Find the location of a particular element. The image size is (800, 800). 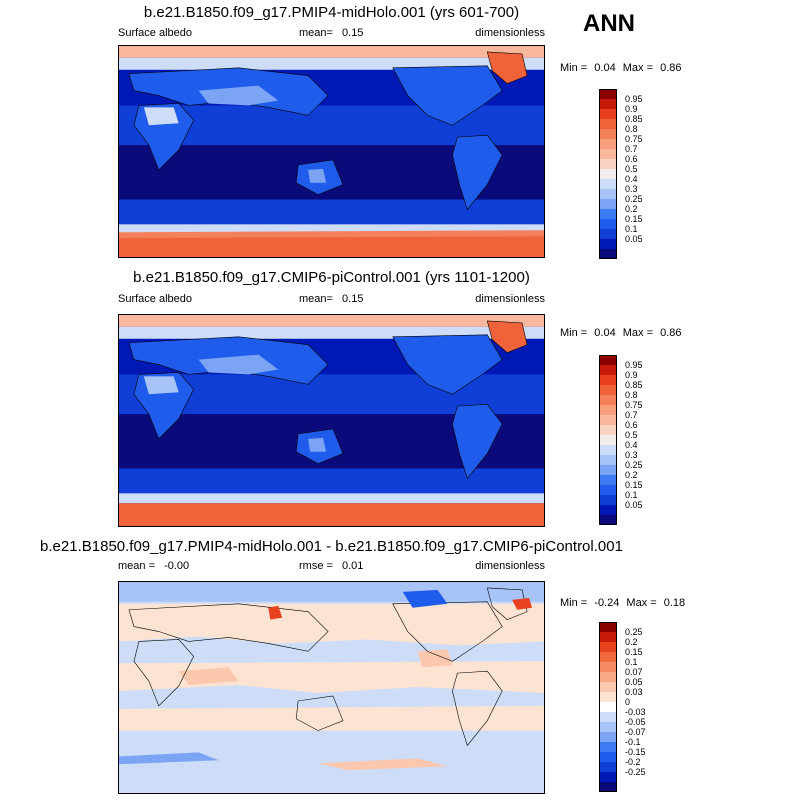

mean-label: mean= is located at coordinates (316, 33).